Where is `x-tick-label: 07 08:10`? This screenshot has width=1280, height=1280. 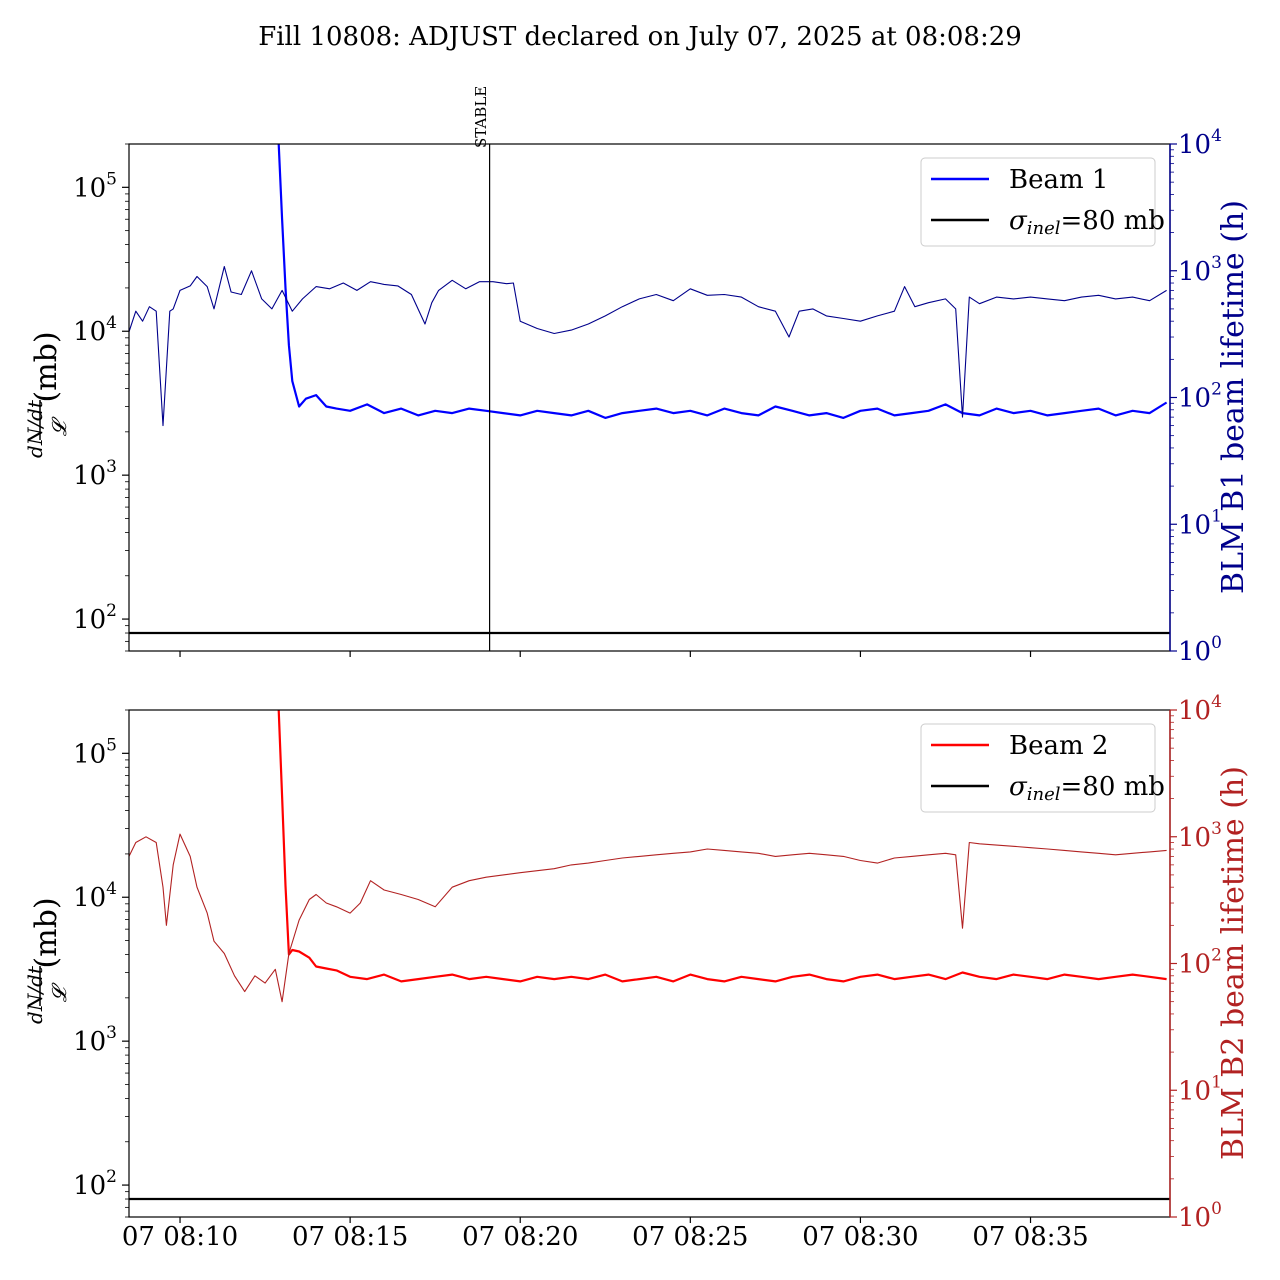
x-tick-label: 07 08:10 is located at coordinates (180, 1237).